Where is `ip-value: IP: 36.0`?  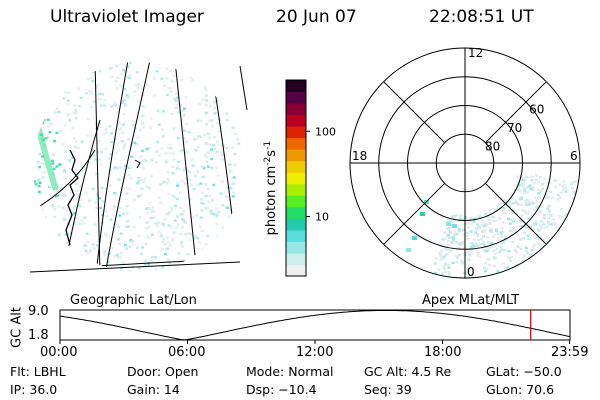 ip-value: IP: 36.0 is located at coordinates (34, 389).